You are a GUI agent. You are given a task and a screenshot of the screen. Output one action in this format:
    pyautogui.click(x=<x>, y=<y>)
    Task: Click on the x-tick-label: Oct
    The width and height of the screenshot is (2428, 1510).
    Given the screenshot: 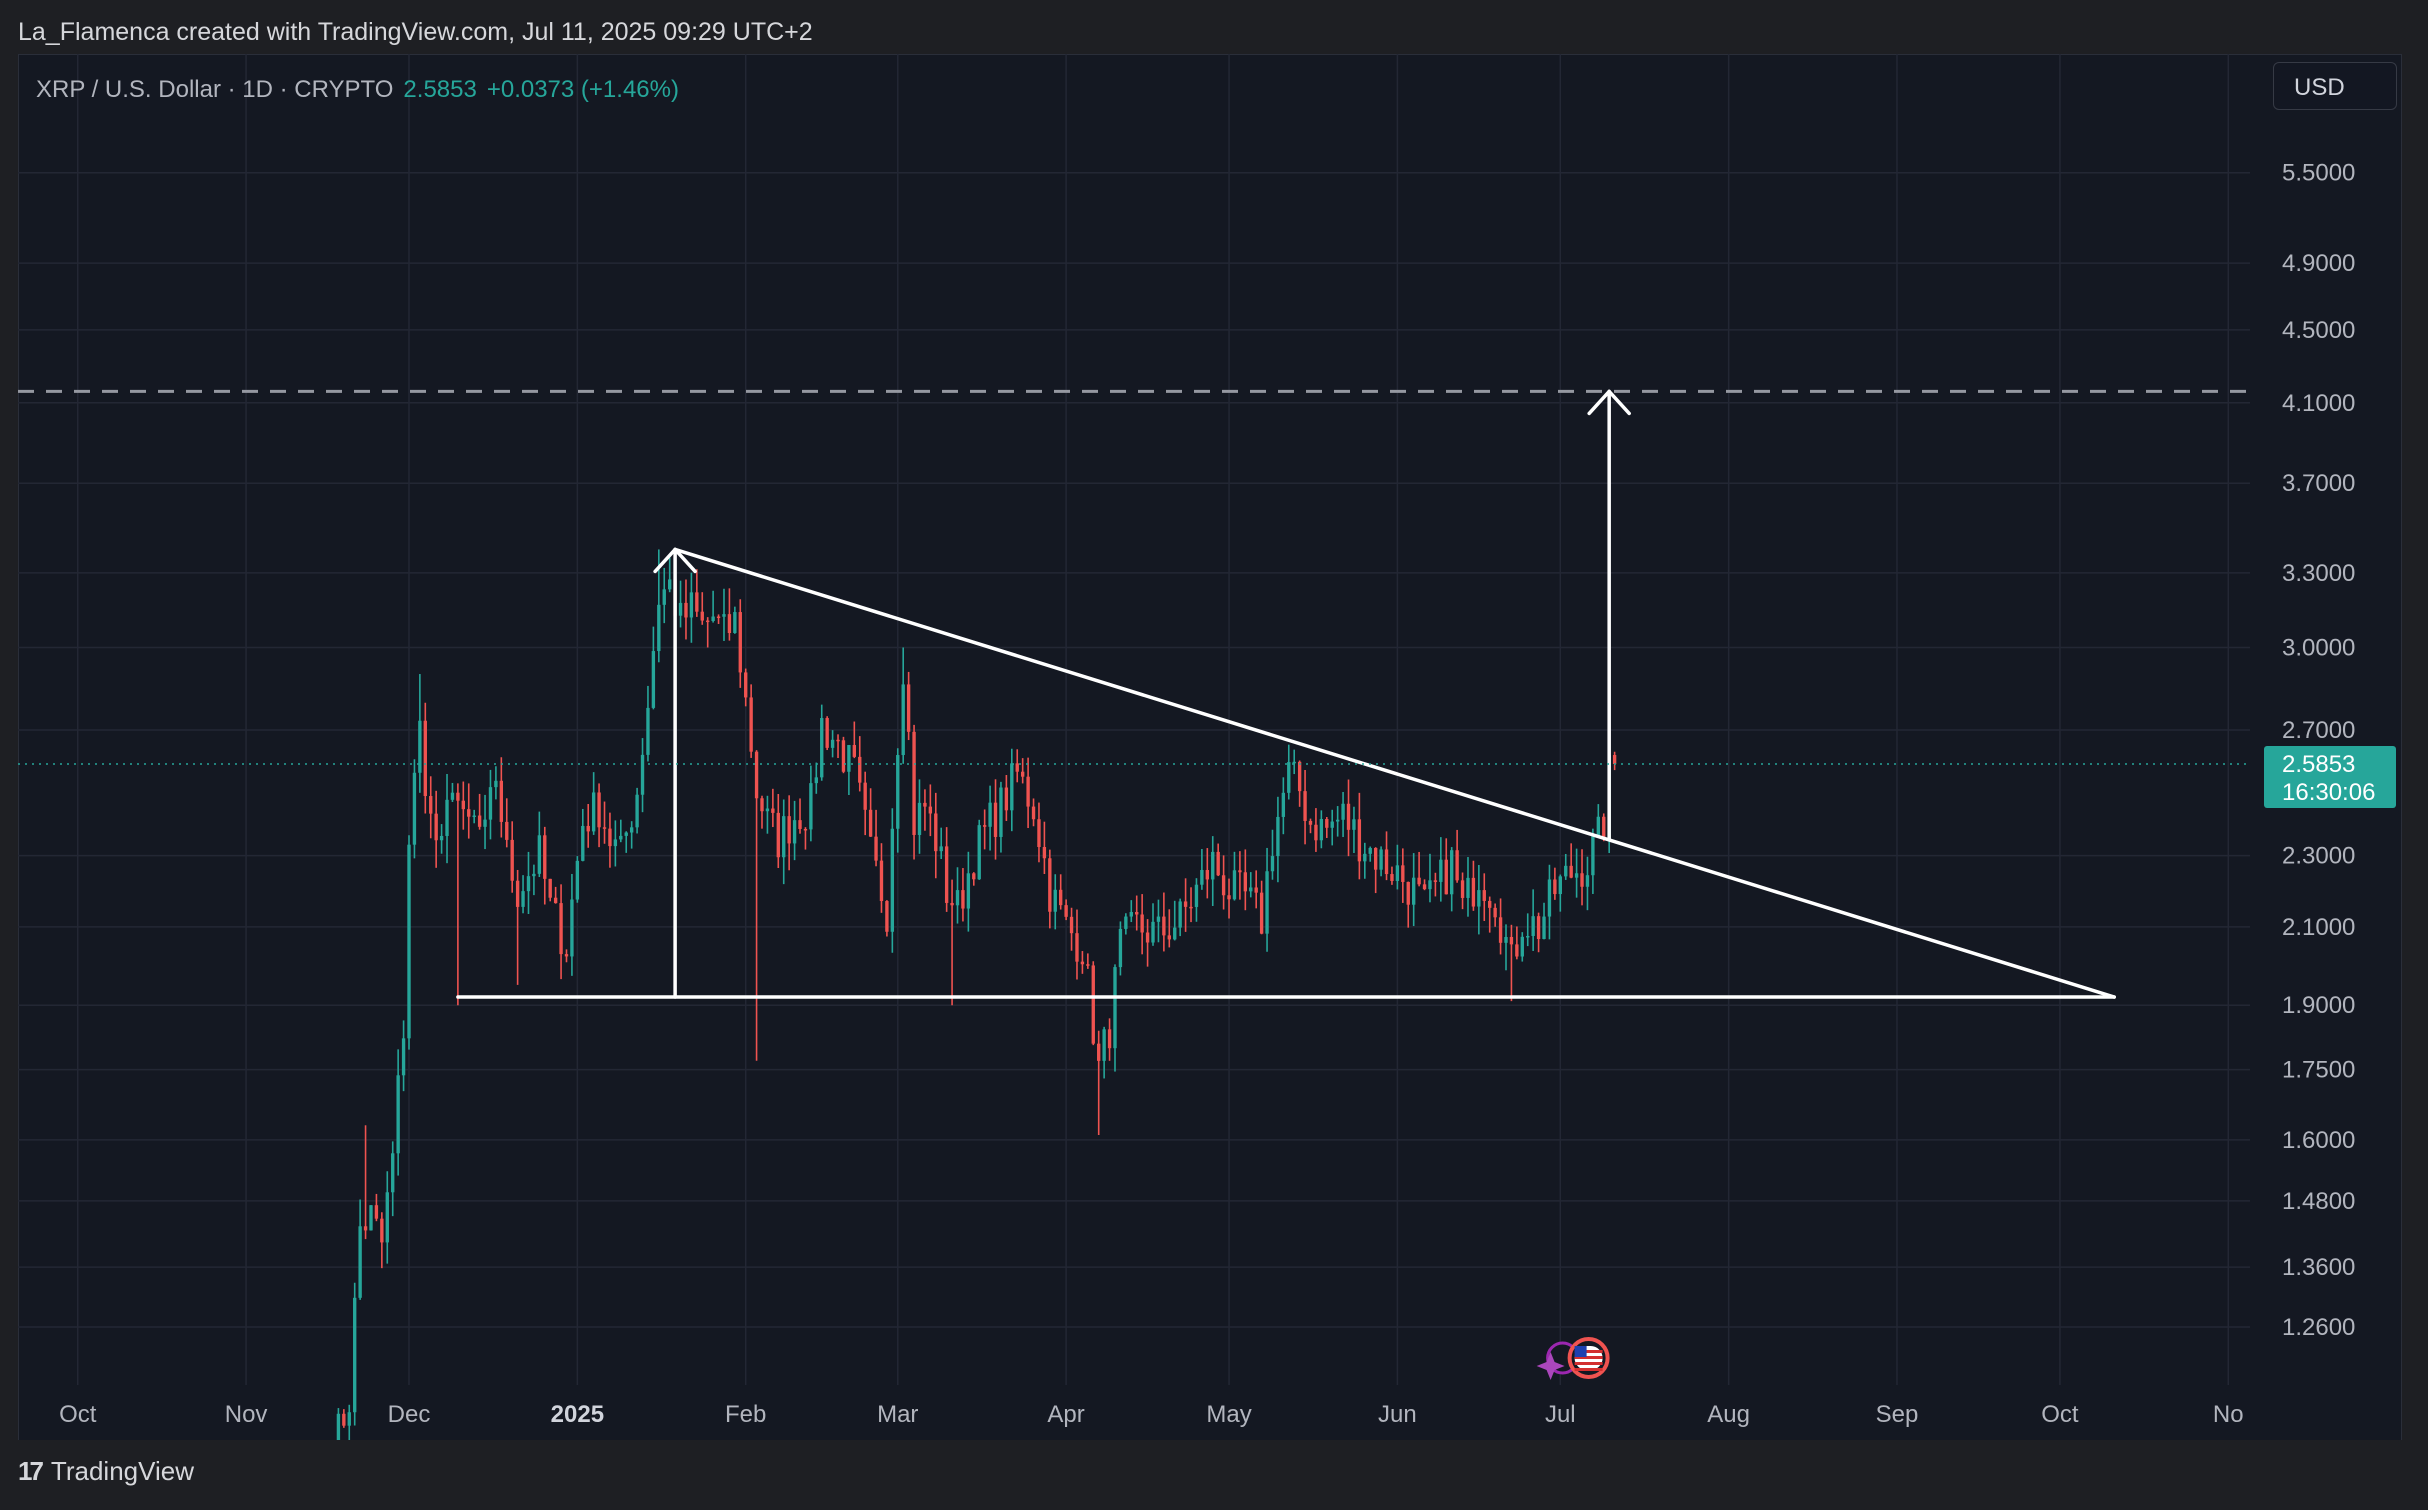 What is the action you would take?
    pyautogui.click(x=78, y=1414)
    